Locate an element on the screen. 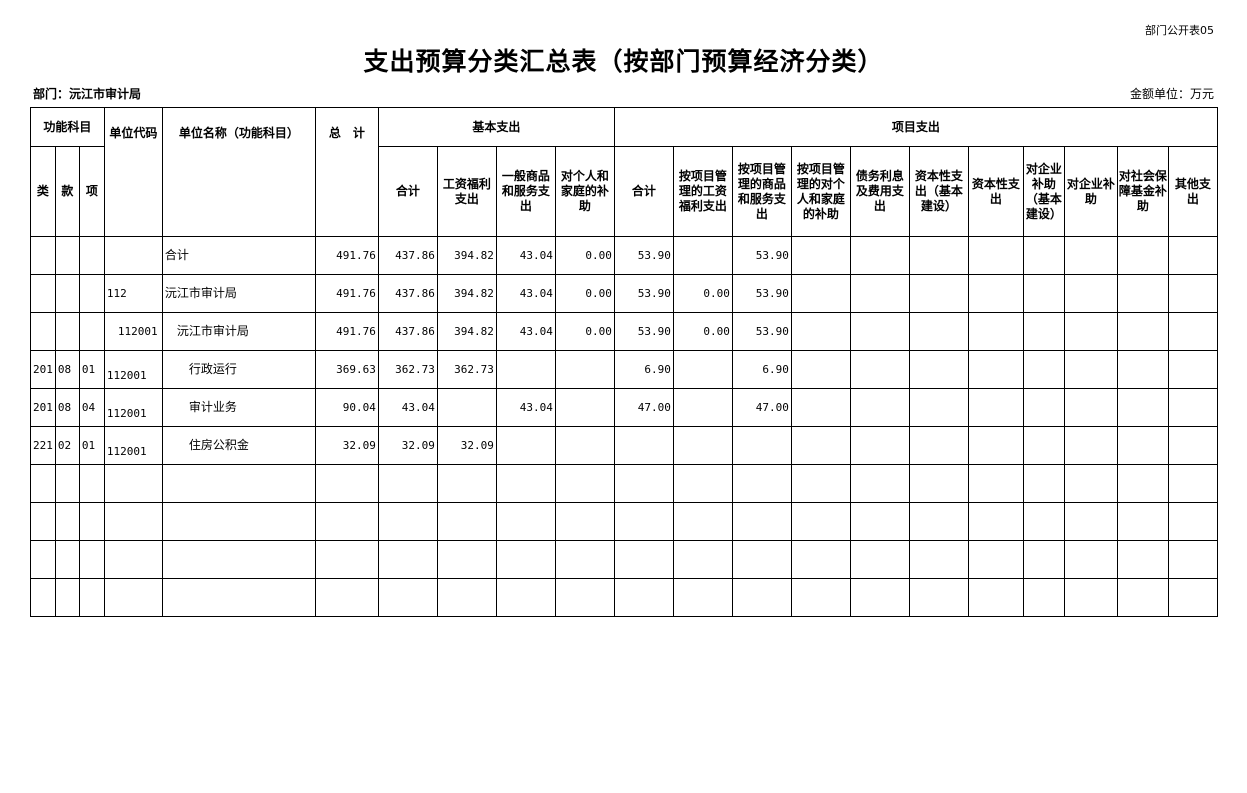 The image size is (1247, 793). table-row: 合计 491.76 437.86 394.82 43.04 0.00 53.90 53.90 is located at coordinates (624, 255).